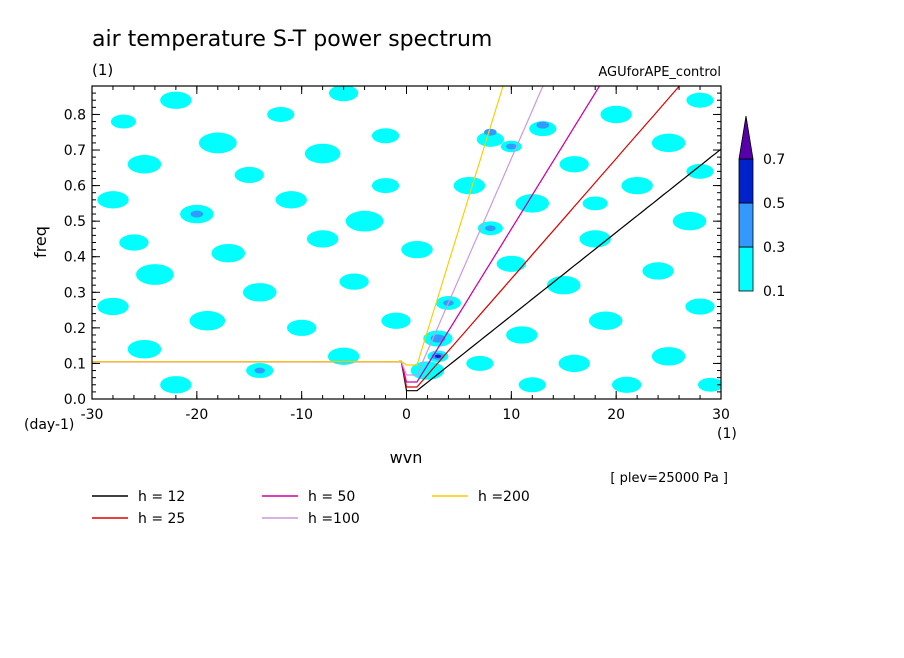 The width and height of the screenshot is (904, 658). I want to click on x-tick-label: -30, so click(92, 415).